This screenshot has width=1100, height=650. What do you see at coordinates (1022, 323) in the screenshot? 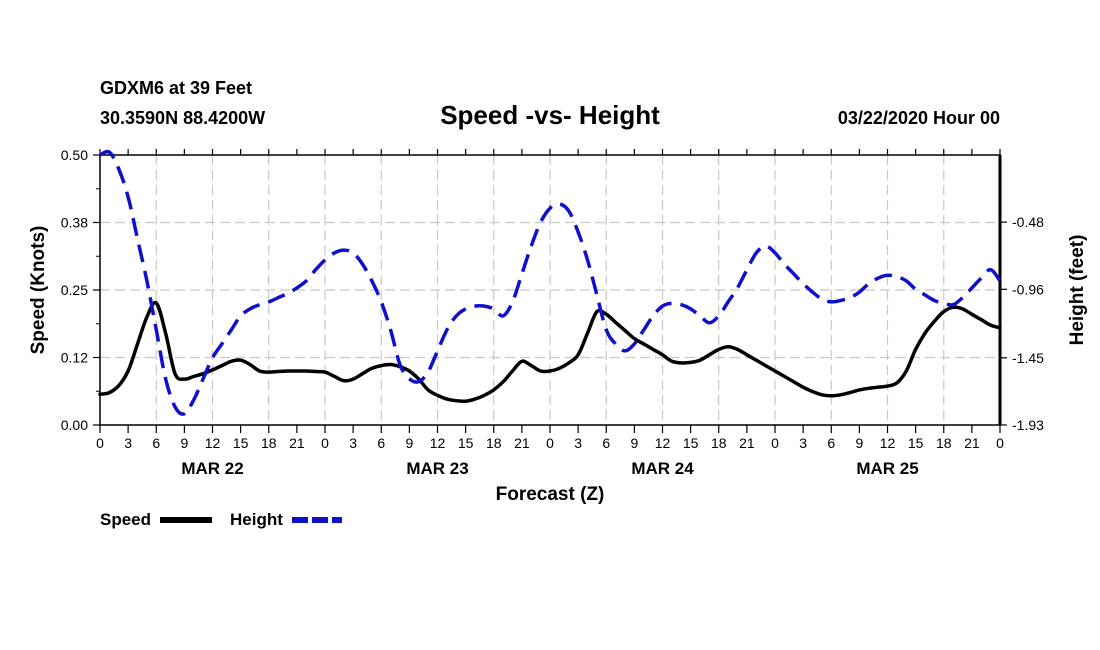
I see `y-axis-right: -1.93 -1.45 -0.96 -0.48` at bounding box center [1022, 323].